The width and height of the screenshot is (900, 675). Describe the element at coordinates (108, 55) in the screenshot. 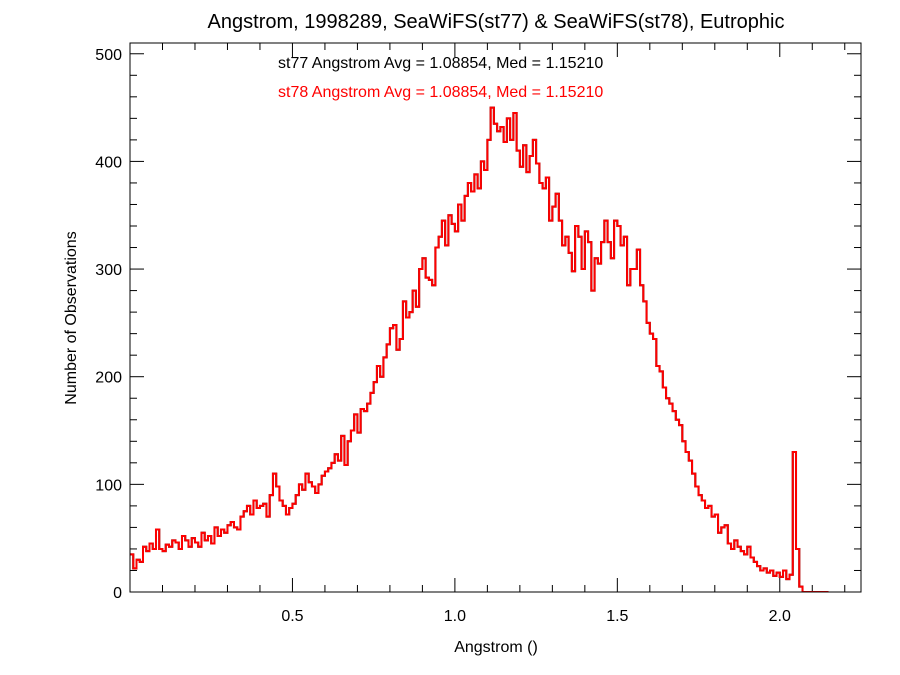

I see `y-tick-label: 500` at that location.